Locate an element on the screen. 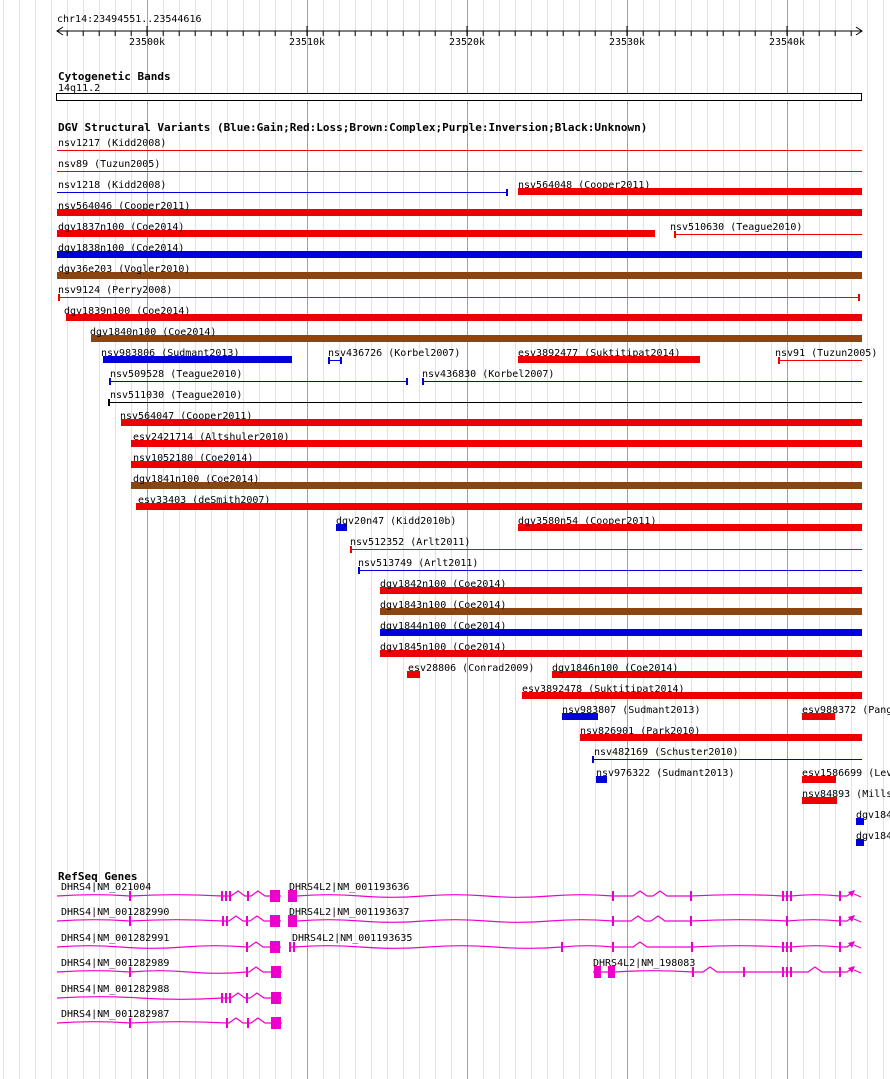  cytoband-glyph is located at coordinates (459, 97).